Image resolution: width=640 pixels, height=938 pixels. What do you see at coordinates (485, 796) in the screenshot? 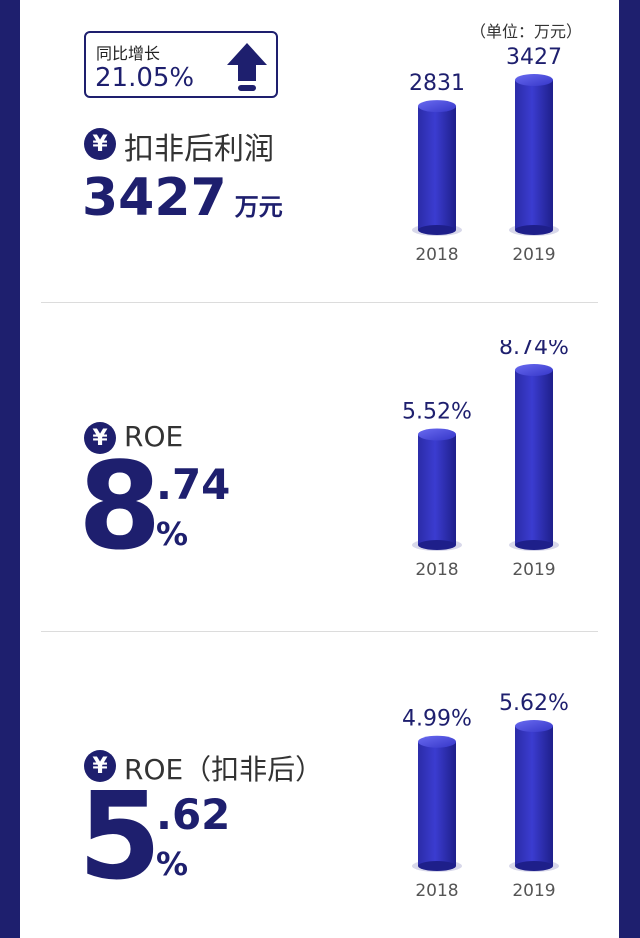
I see `chart-roe-adjusted-svg: 4.99% 2018 5.62% 2019` at bounding box center [485, 796].